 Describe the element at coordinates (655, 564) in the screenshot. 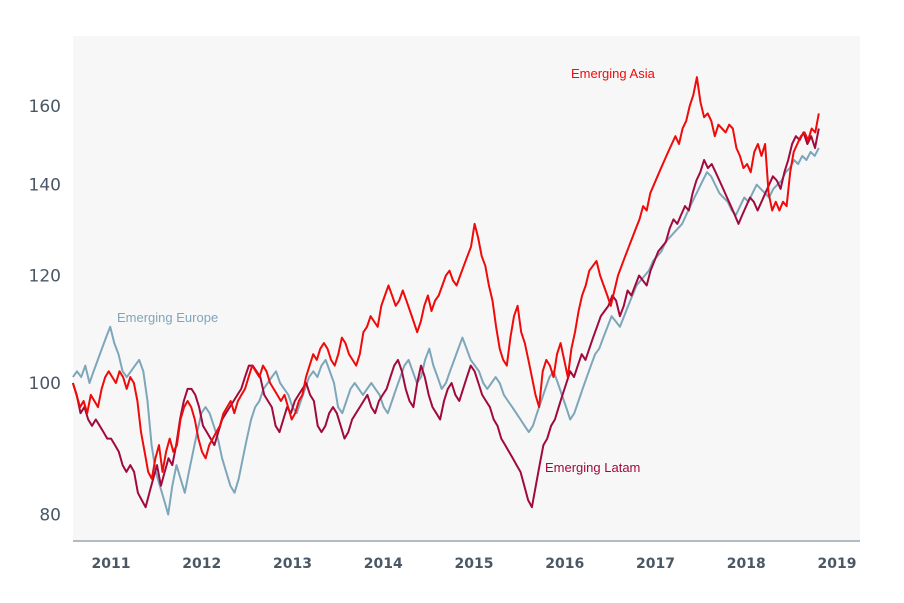

I see `x-tick-label: 2017` at that location.